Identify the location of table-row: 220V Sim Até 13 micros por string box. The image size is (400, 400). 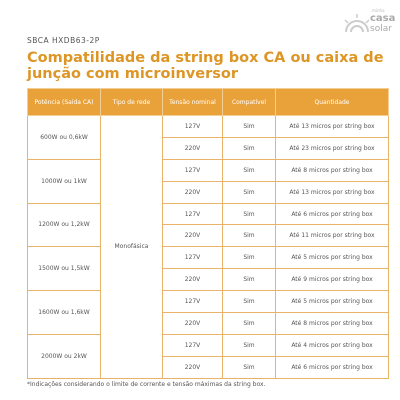
(208, 192).